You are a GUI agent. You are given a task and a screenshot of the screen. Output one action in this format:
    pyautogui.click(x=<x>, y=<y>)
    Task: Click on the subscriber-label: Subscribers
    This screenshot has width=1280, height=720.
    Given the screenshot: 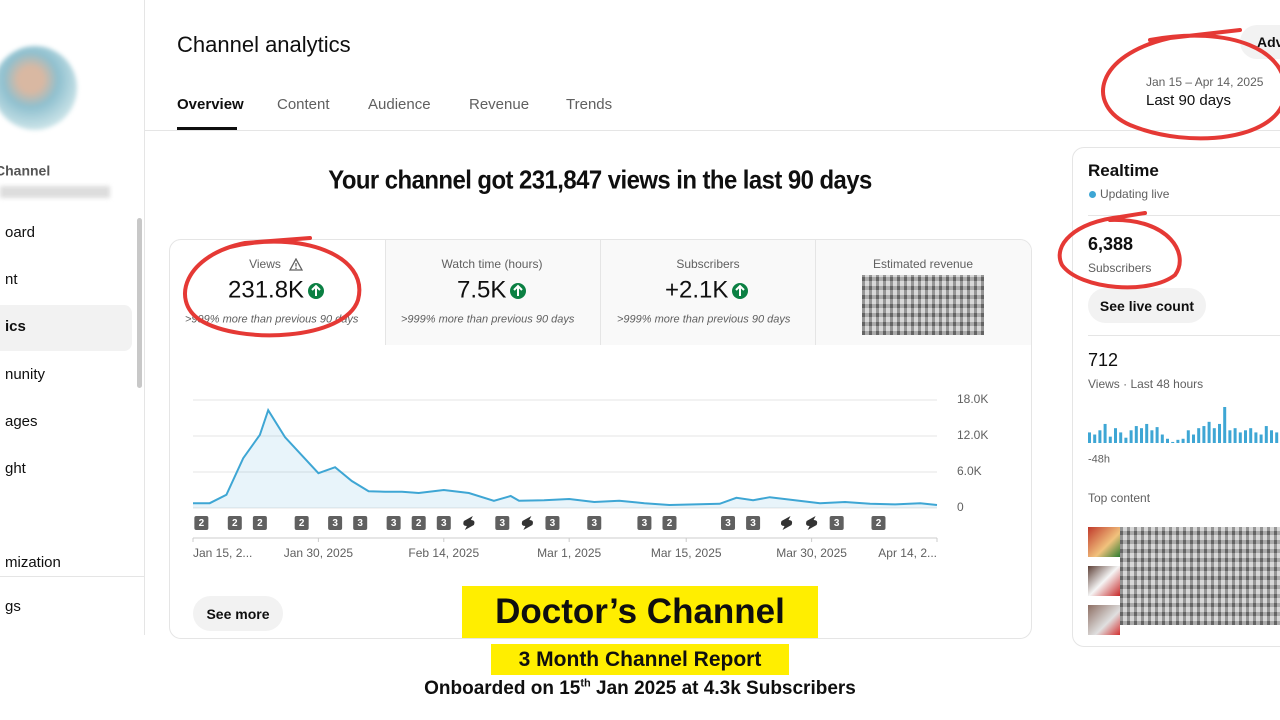 What is the action you would take?
    pyautogui.click(x=1120, y=267)
    